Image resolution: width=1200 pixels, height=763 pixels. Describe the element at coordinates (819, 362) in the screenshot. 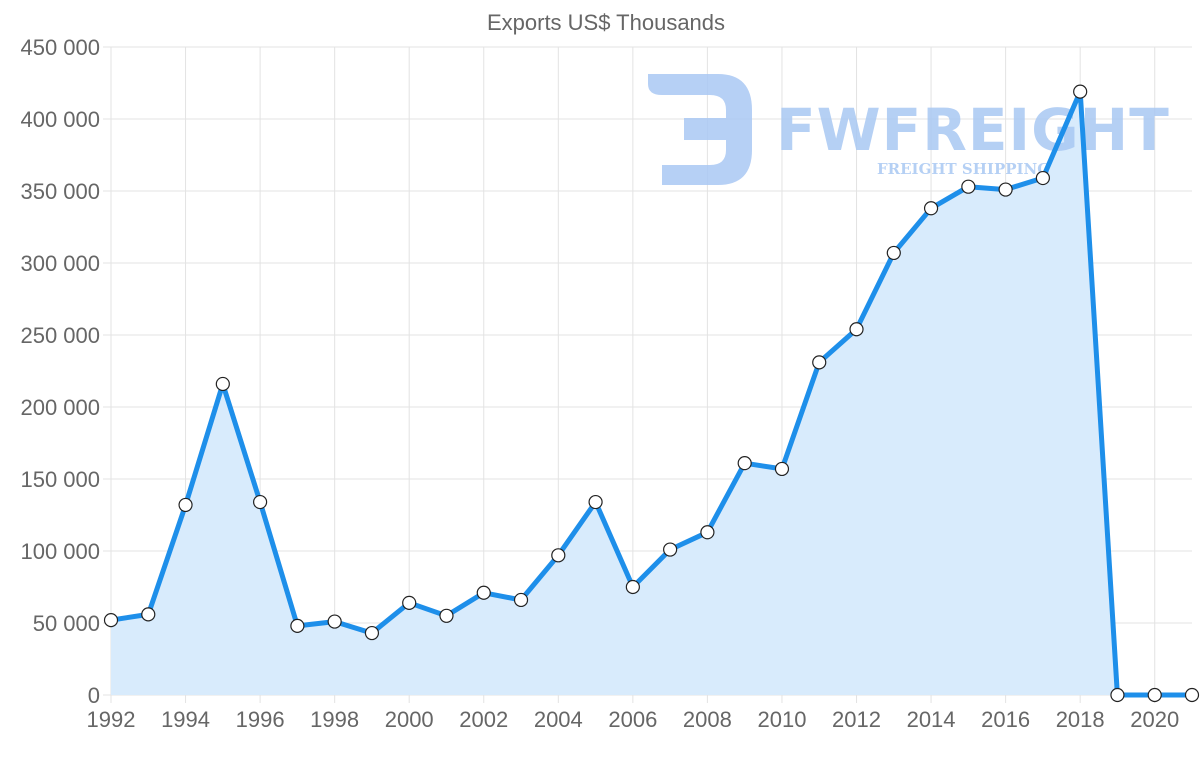

I see `data-point-2011` at that location.